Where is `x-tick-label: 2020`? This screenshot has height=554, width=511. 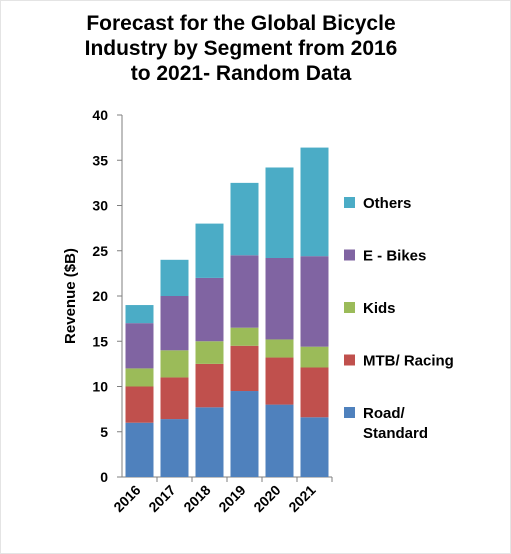 x-tick-label: 2020 is located at coordinates (266, 498).